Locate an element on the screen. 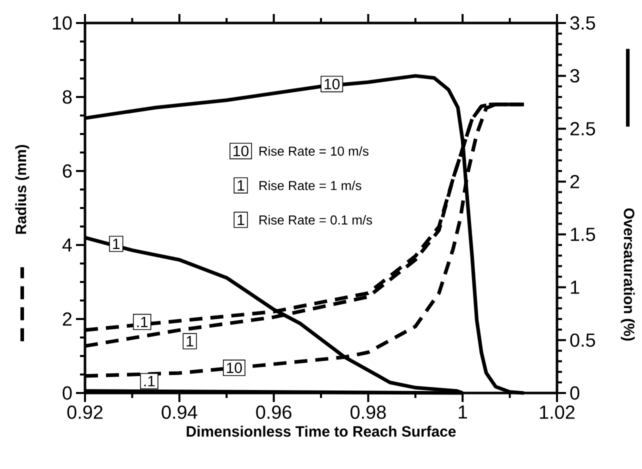  y2-tick-label: 1 is located at coordinates (575, 287).